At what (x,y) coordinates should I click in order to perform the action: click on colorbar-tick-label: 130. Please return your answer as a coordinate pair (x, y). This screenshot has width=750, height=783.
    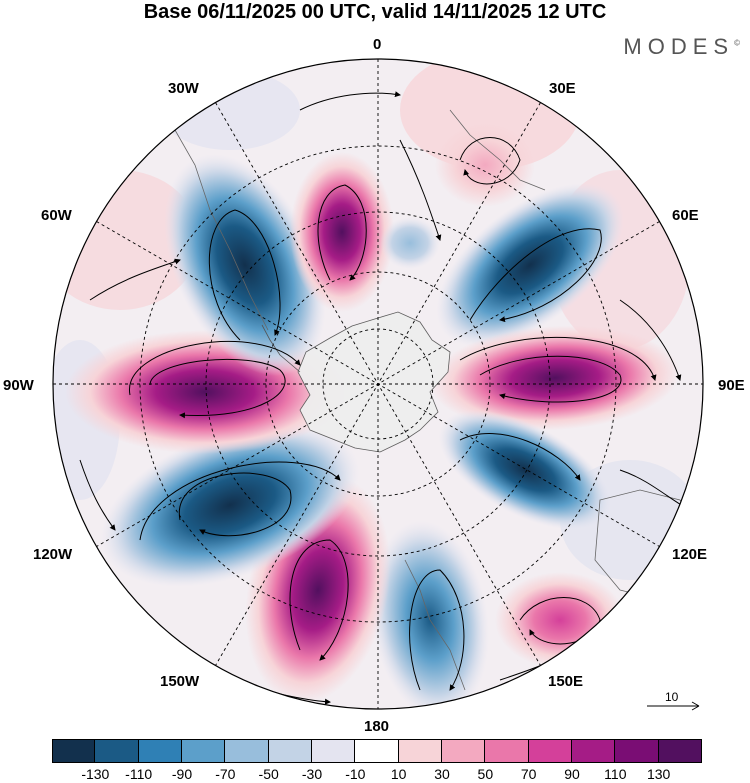
    Looking at the image, I should click on (658, 774).